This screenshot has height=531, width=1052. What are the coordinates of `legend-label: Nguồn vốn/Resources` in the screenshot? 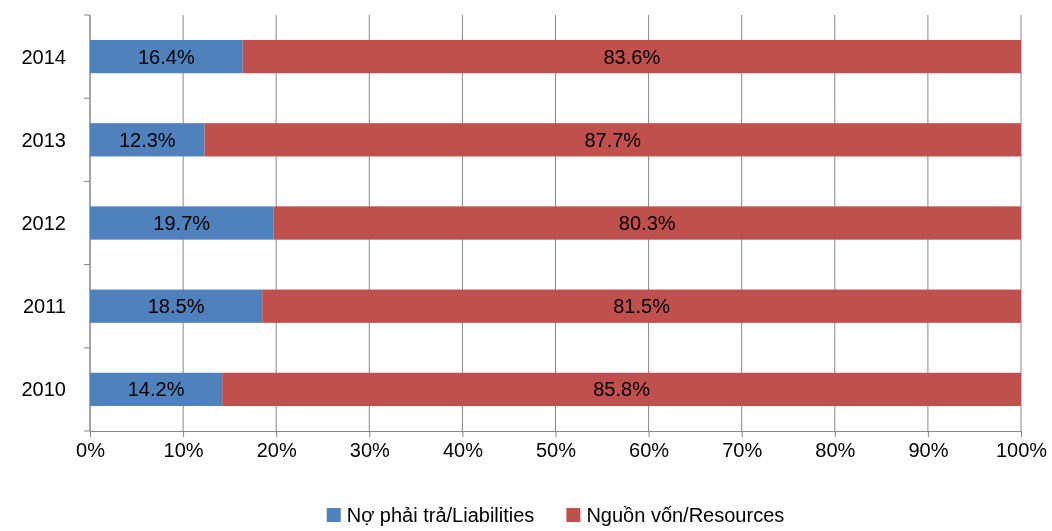 It's located at (685, 515).